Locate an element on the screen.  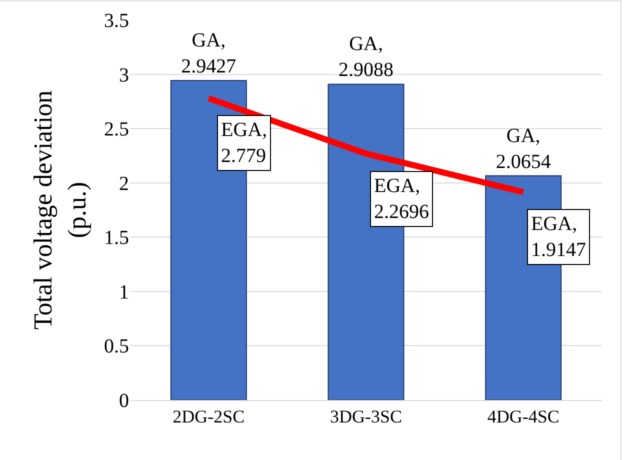
y-axis-title: Total voltage deviation (p.u.) is located at coordinates (60, 210).